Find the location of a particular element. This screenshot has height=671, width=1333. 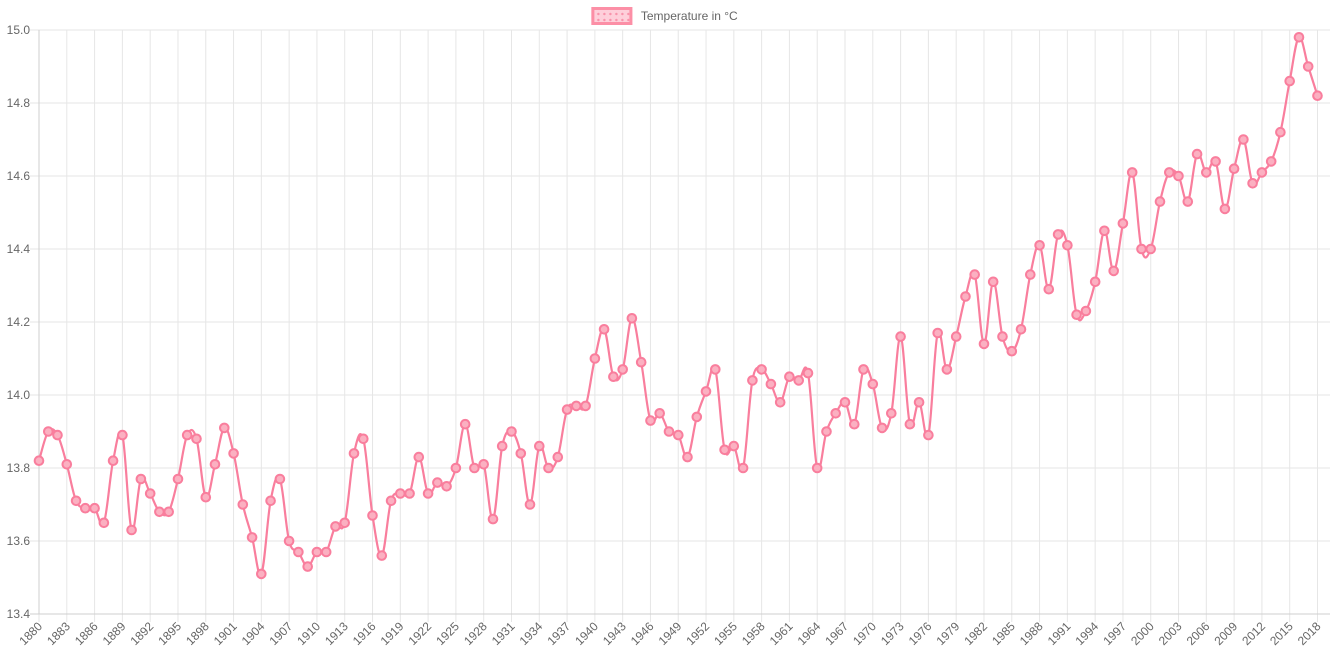

data-point-1978 is located at coordinates (947, 369).